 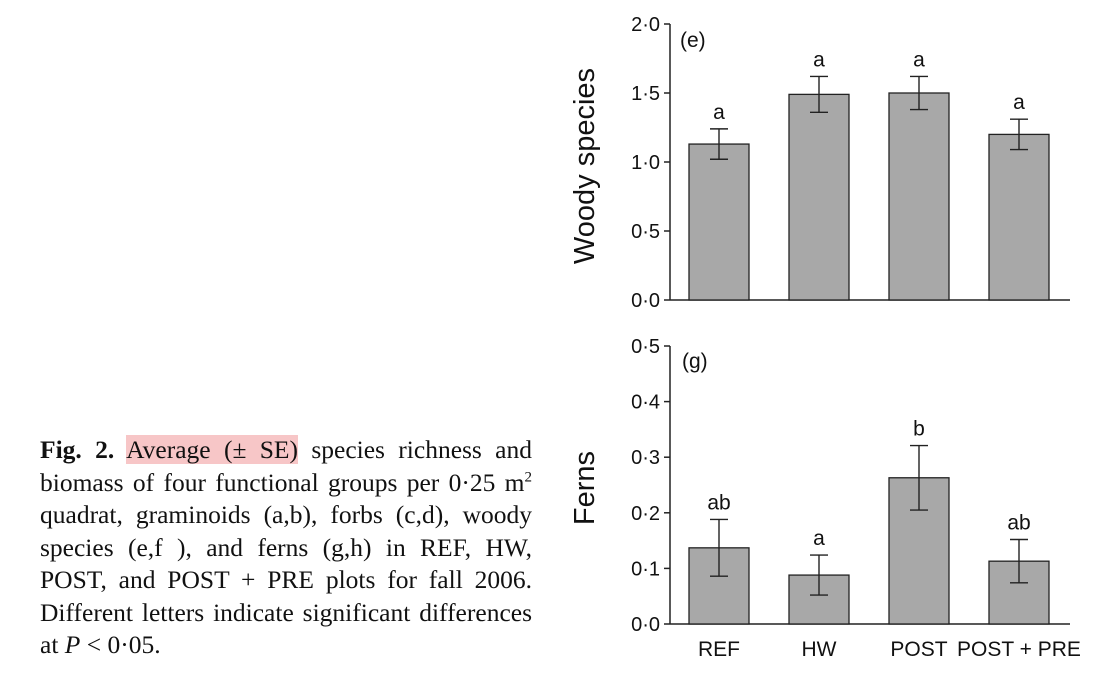 I want to click on y-tick-label: 0·2, so click(x=645, y=514).